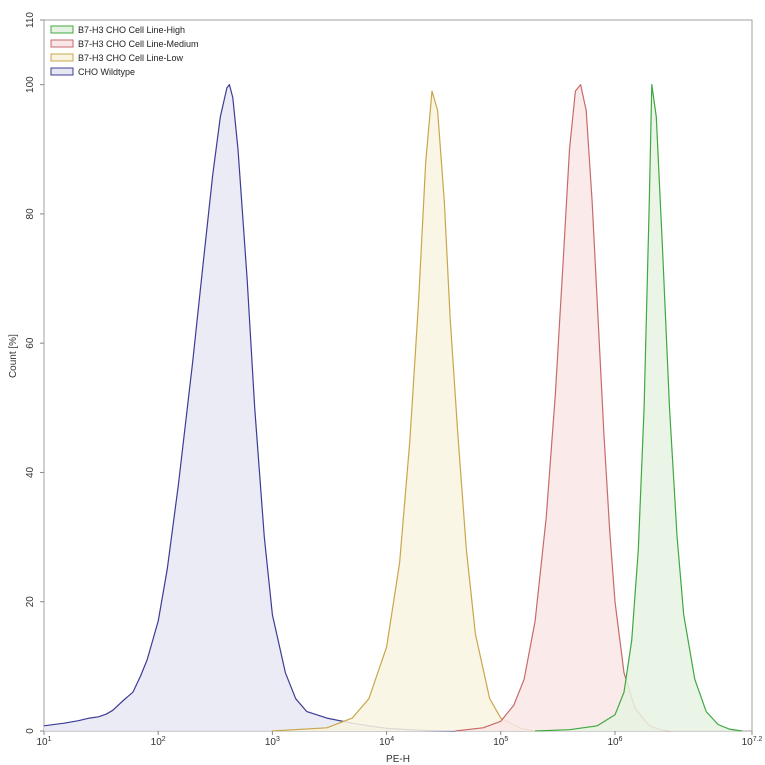 This screenshot has width=765, height=765. What do you see at coordinates (386, 742) in the screenshot?
I see `x-tick-label: 10⁴` at bounding box center [386, 742].